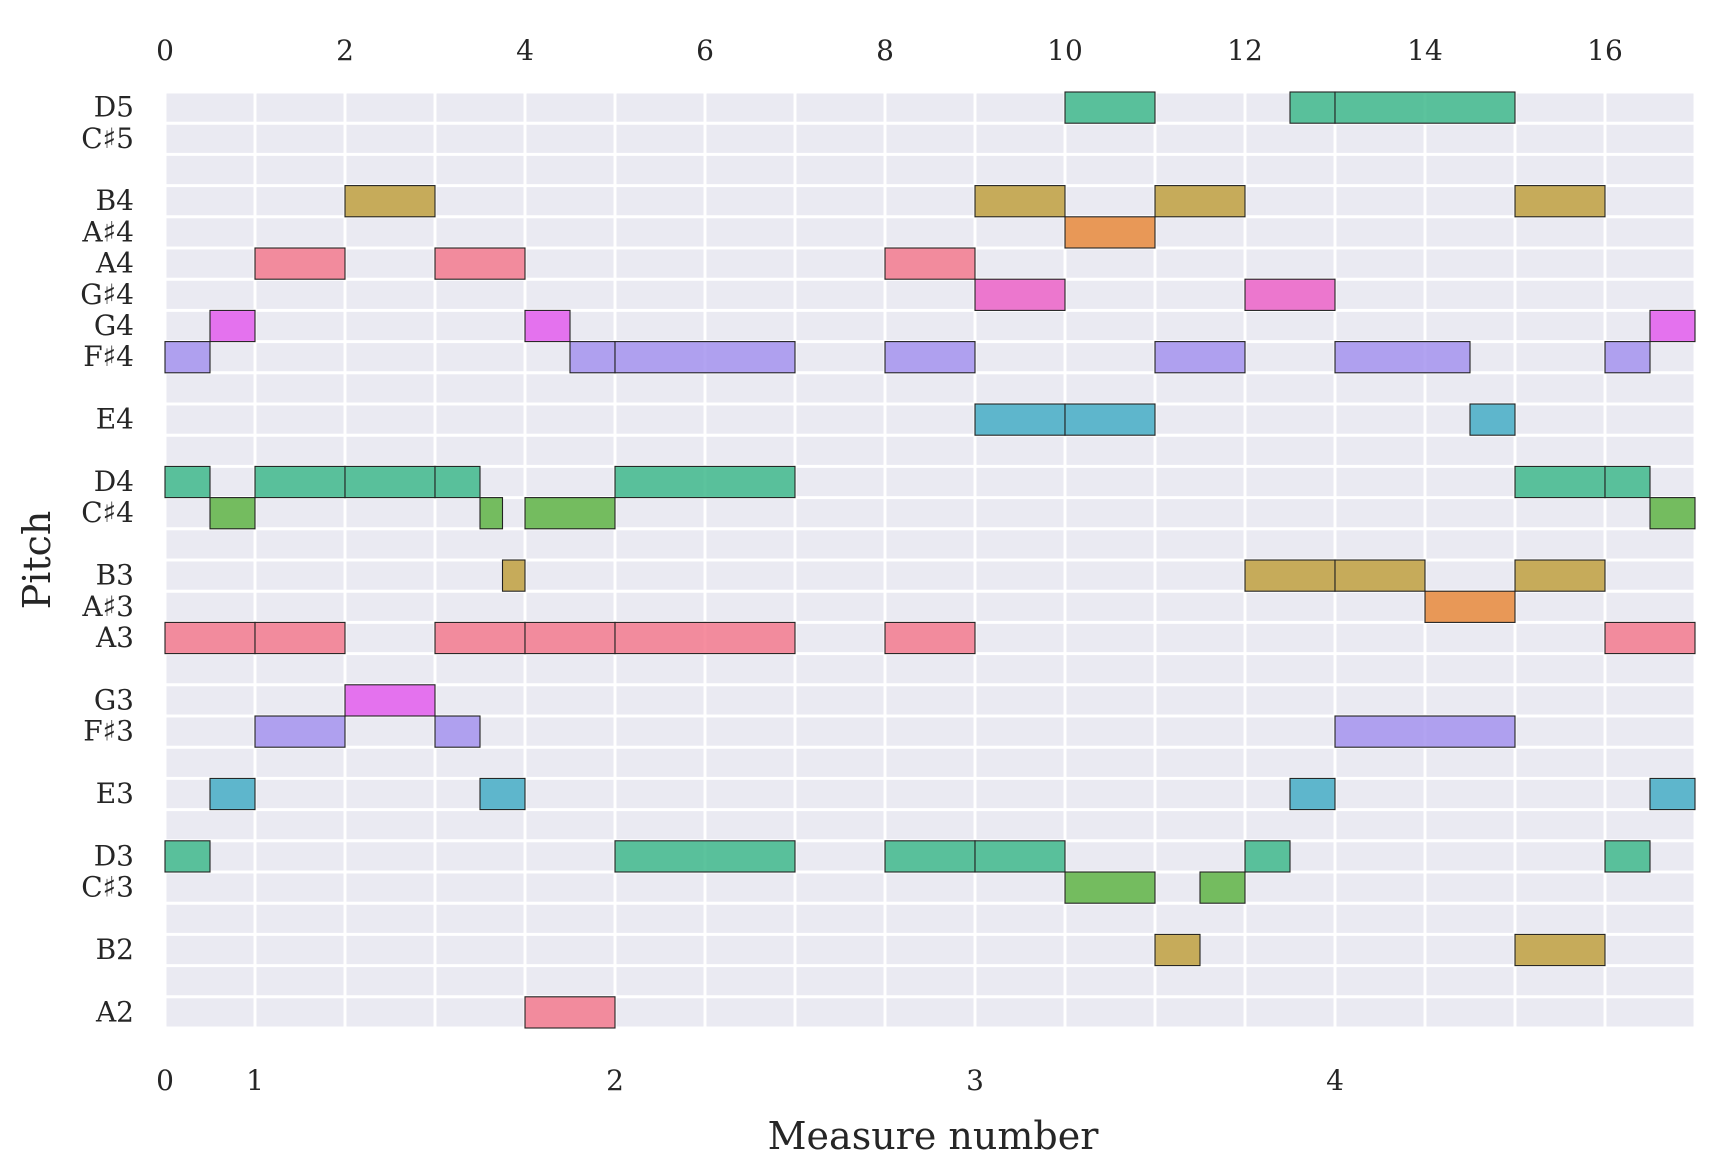 The height and width of the screenshot is (1162, 1713). Describe the element at coordinates (115, 419) in the screenshot. I see `pitch-label: E4` at that location.